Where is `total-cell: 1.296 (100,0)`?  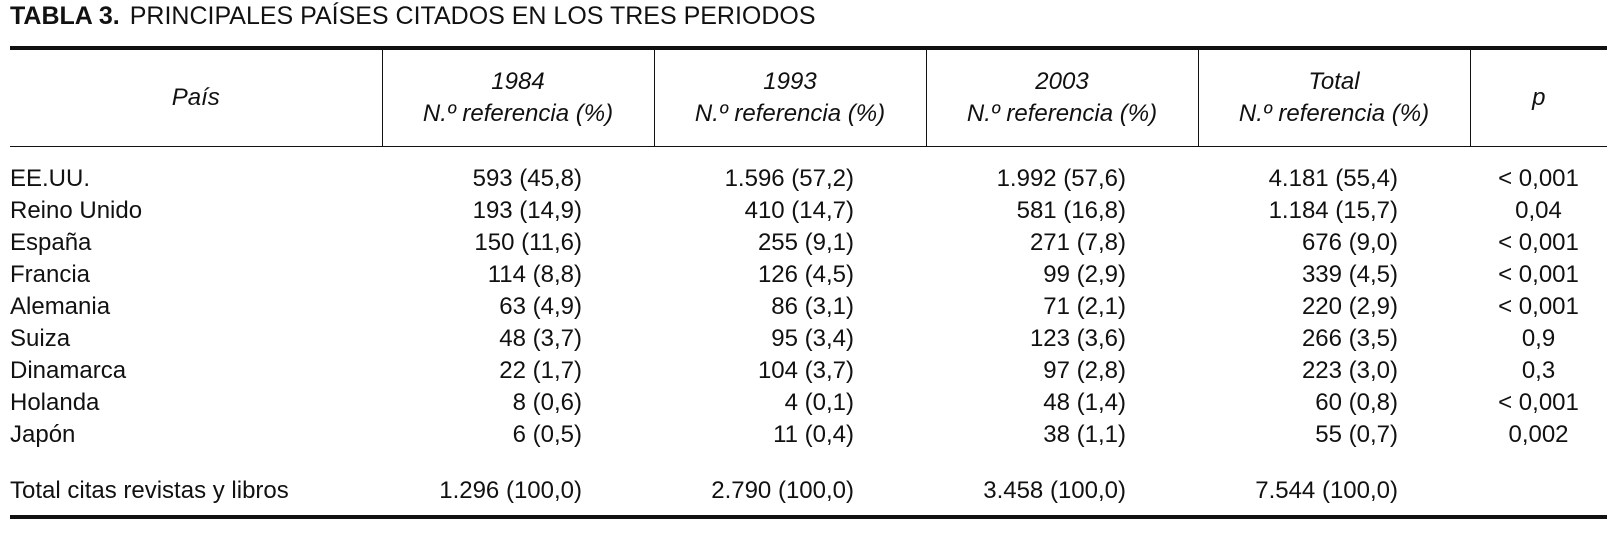 total-cell: 1.296 (100,0) is located at coordinates (510, 490).